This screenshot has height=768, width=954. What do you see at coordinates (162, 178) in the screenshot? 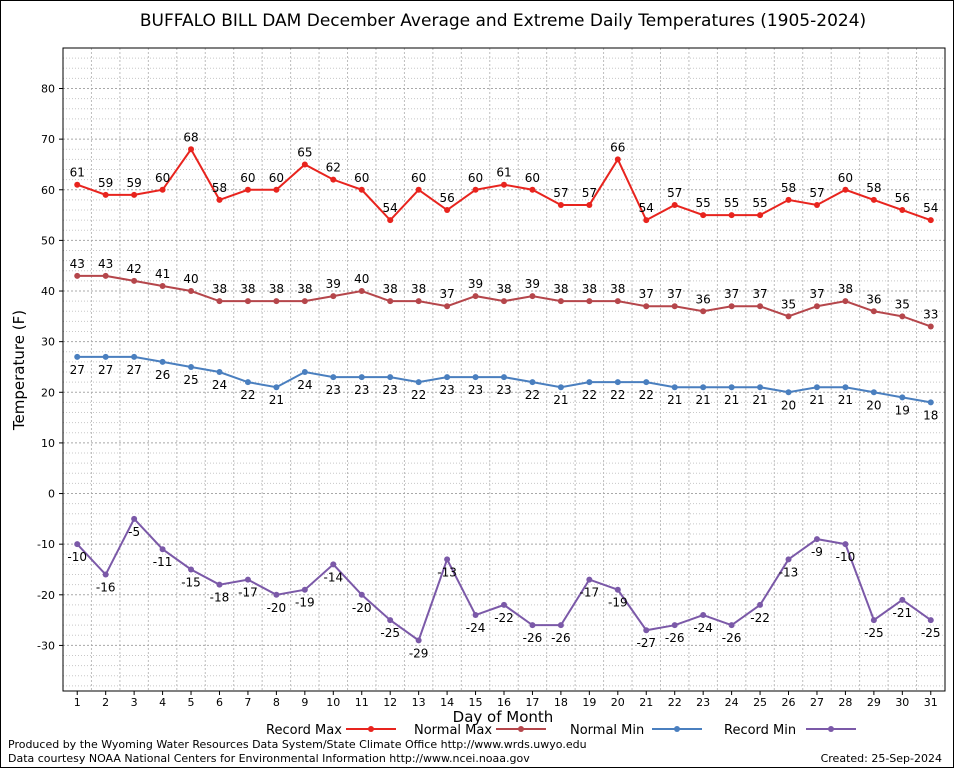
I see `record-max-data-label: 60` at bounding box center [162, 178].